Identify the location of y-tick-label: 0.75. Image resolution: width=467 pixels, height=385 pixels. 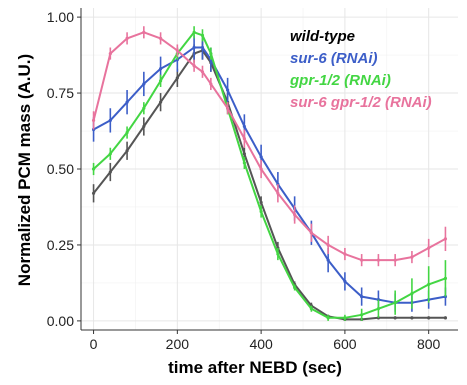
(60, 93).